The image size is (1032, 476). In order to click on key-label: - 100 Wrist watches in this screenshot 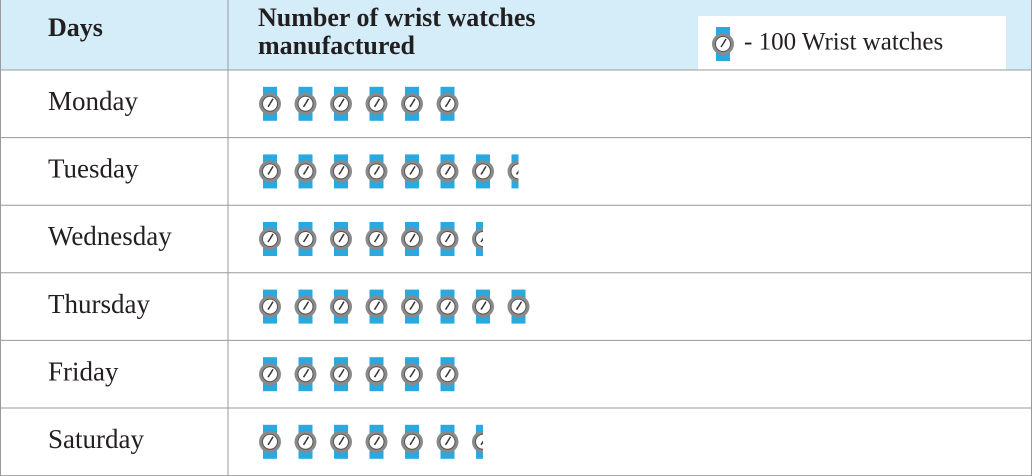, I will do `click(843, 42)`.